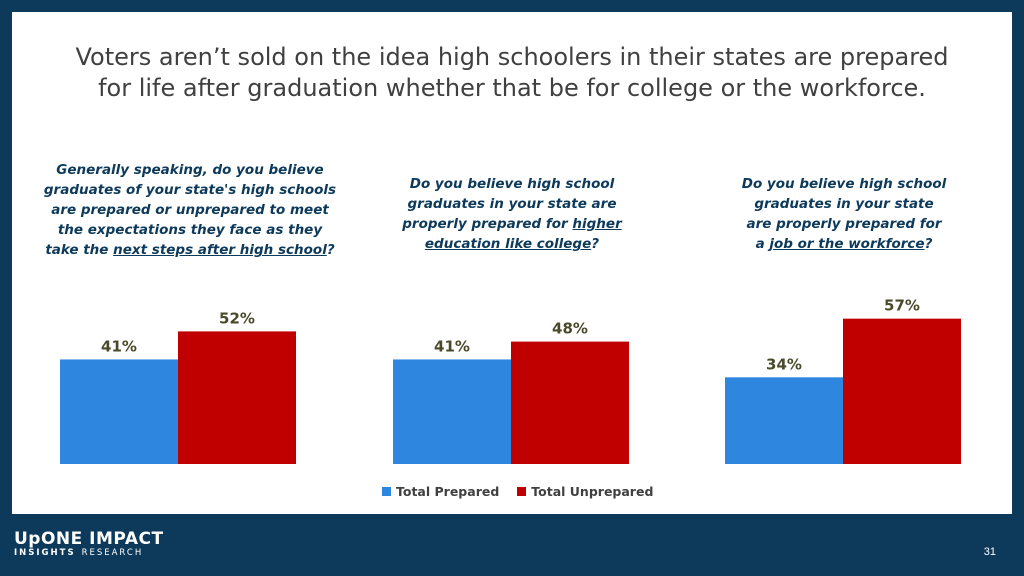  I want to click on question-3-prefix: a, so click(762, 244).